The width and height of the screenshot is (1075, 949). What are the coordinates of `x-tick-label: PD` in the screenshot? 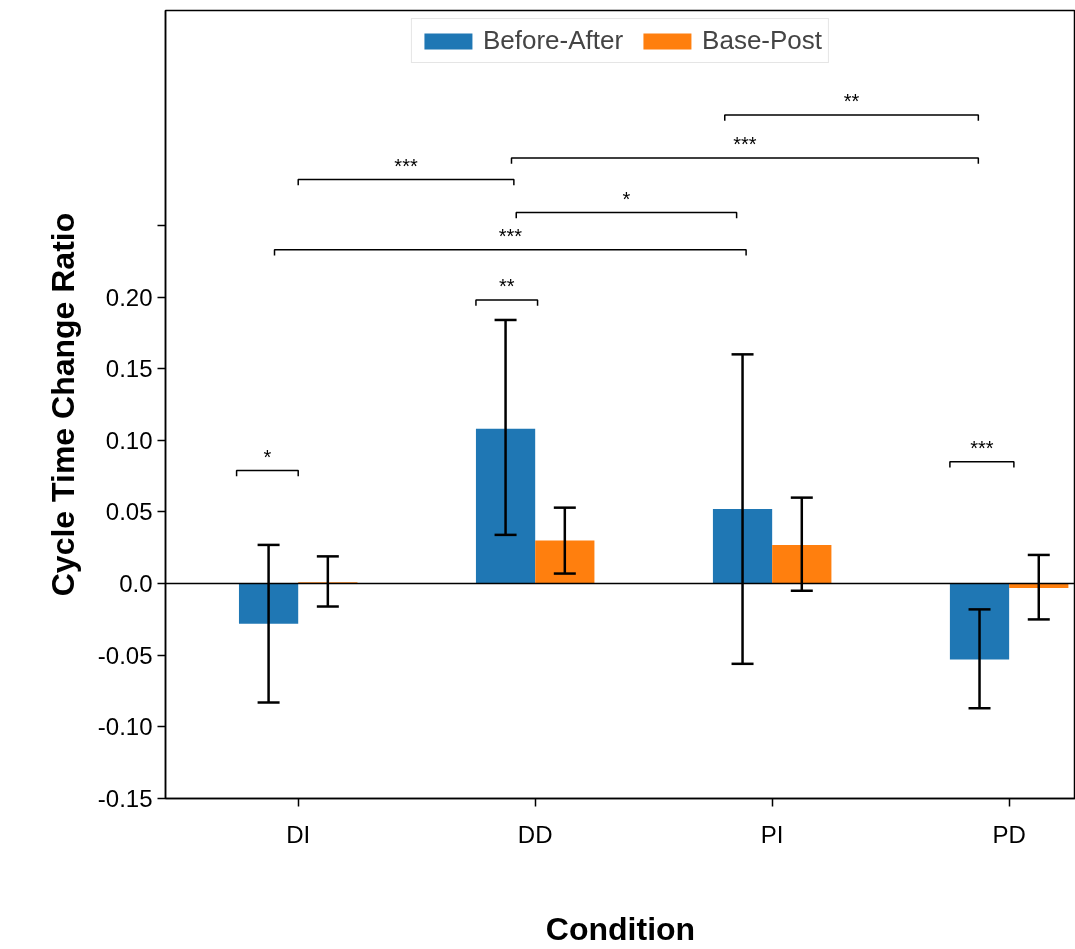 It's located at (1009, 834).